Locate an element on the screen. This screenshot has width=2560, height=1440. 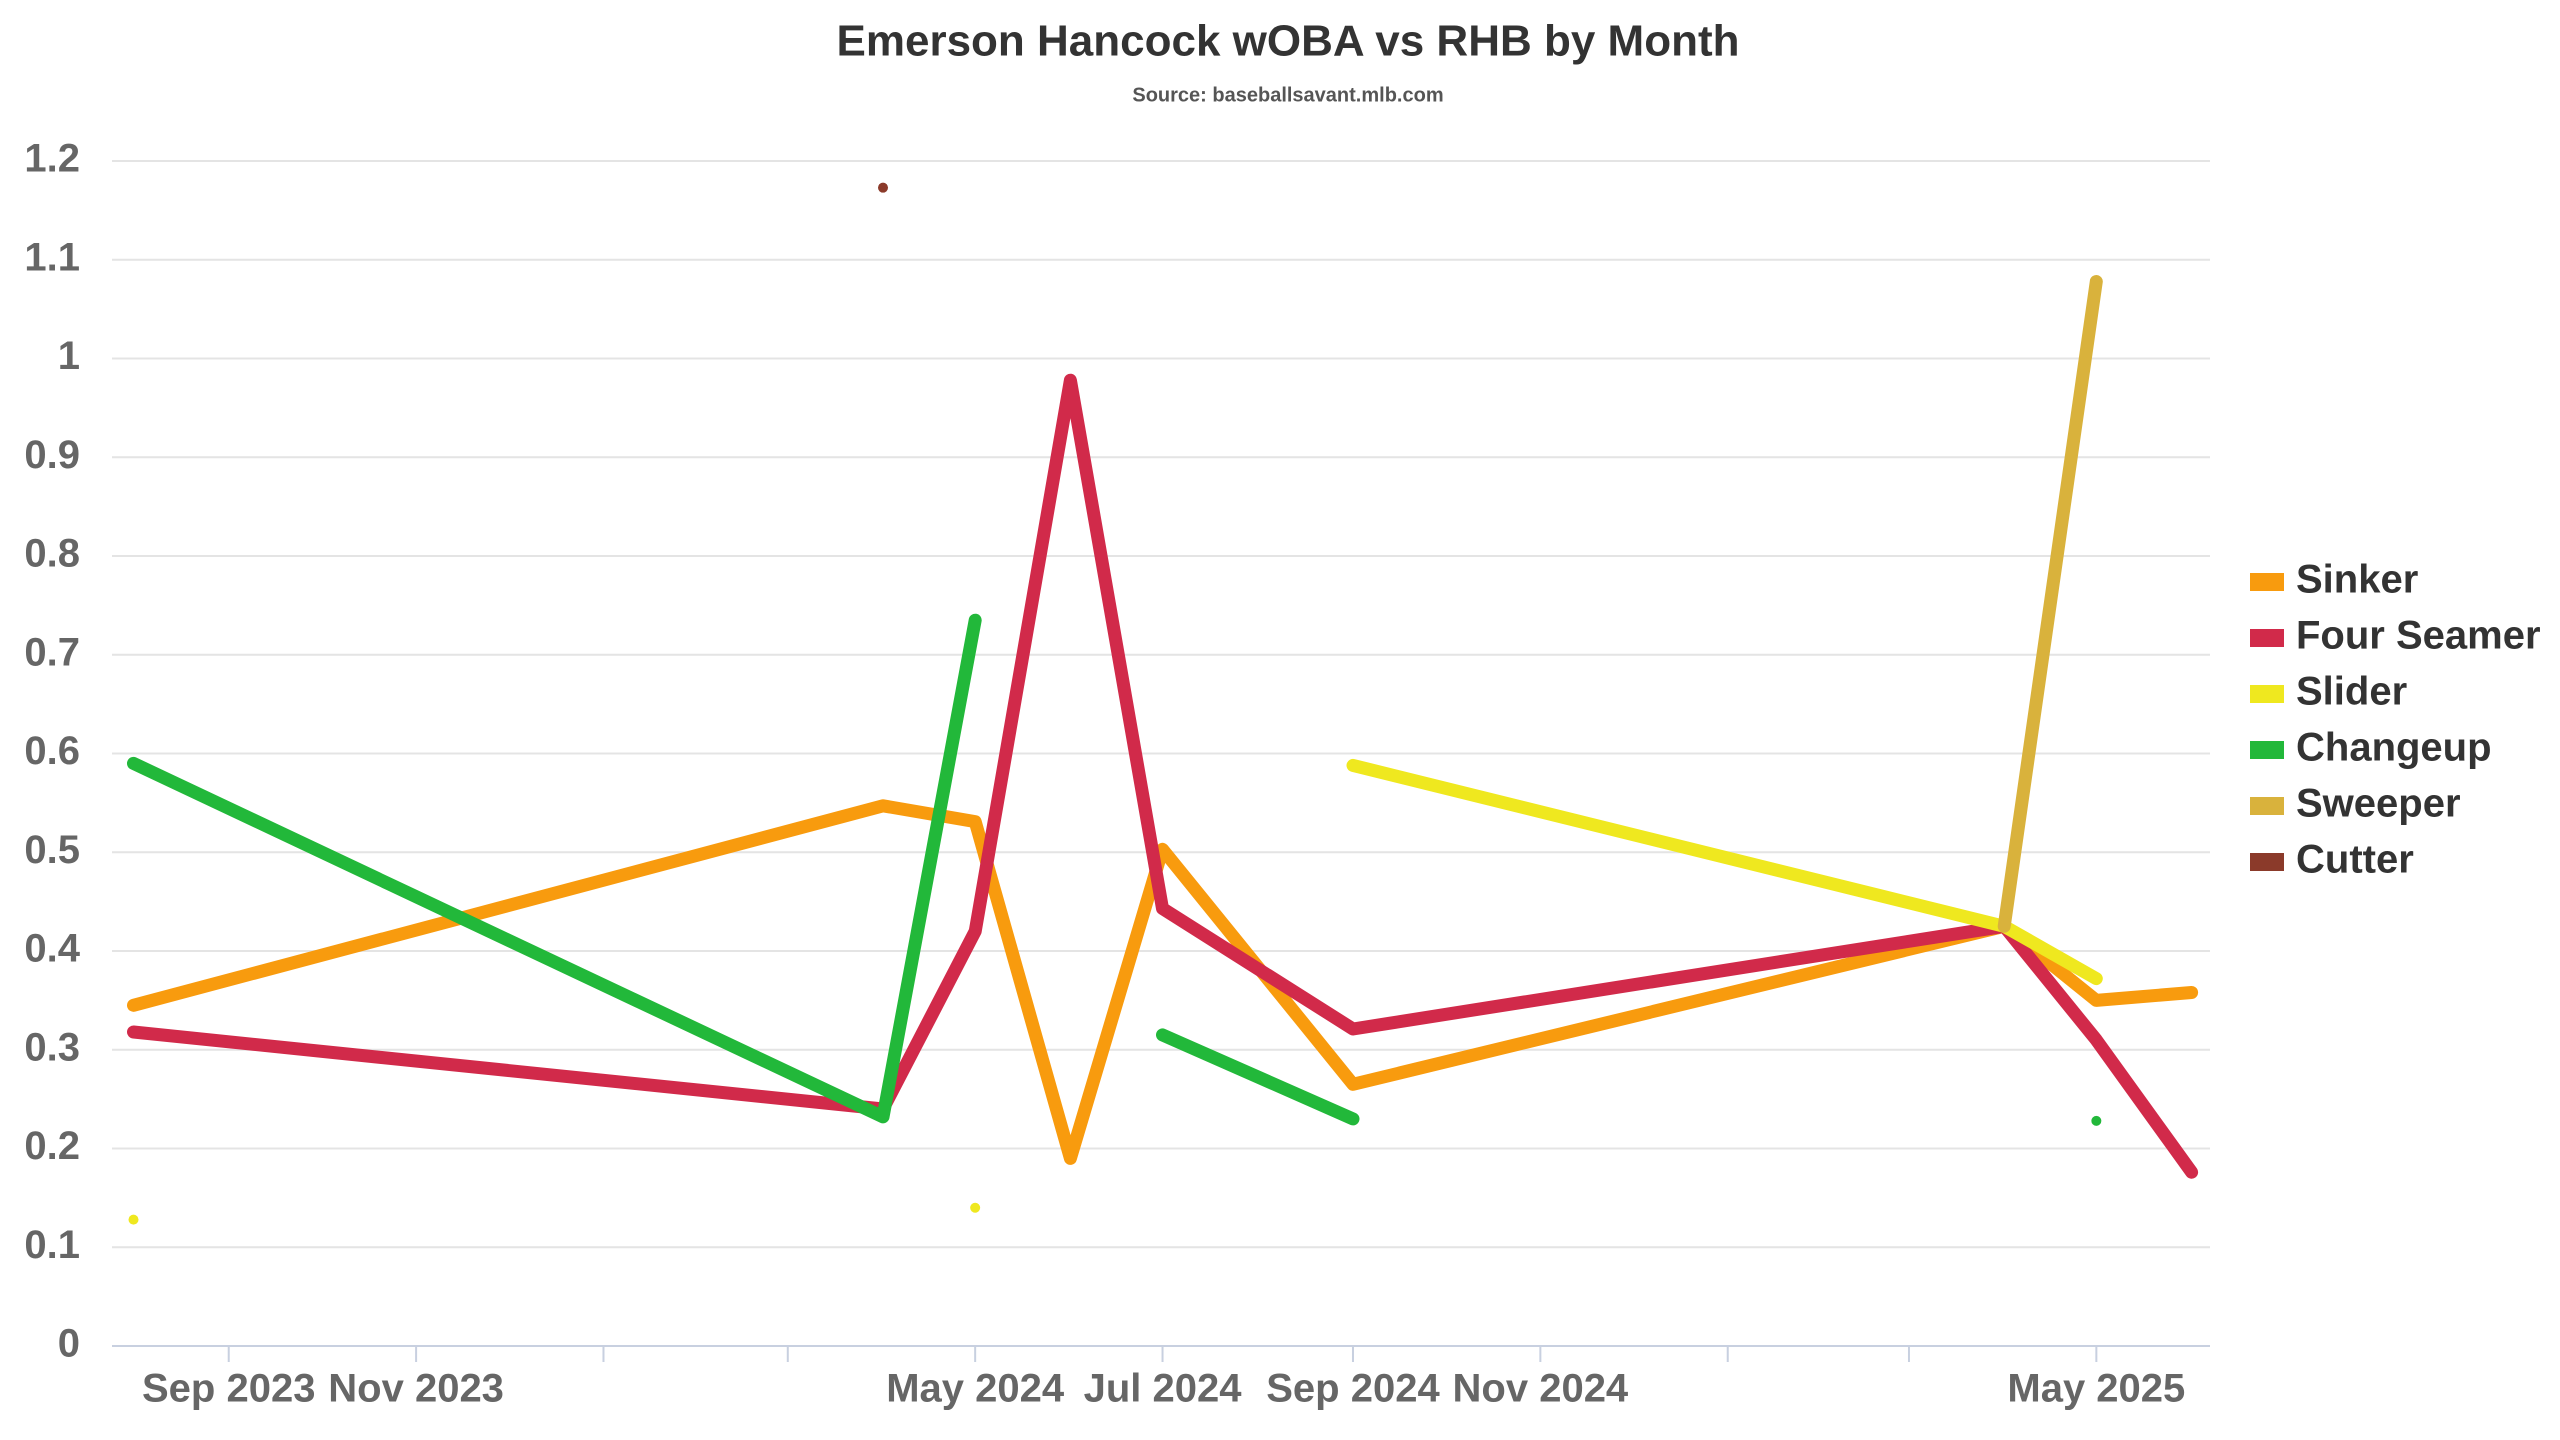
y-tick-label: 0.9 is located at coordinates (52, 455).